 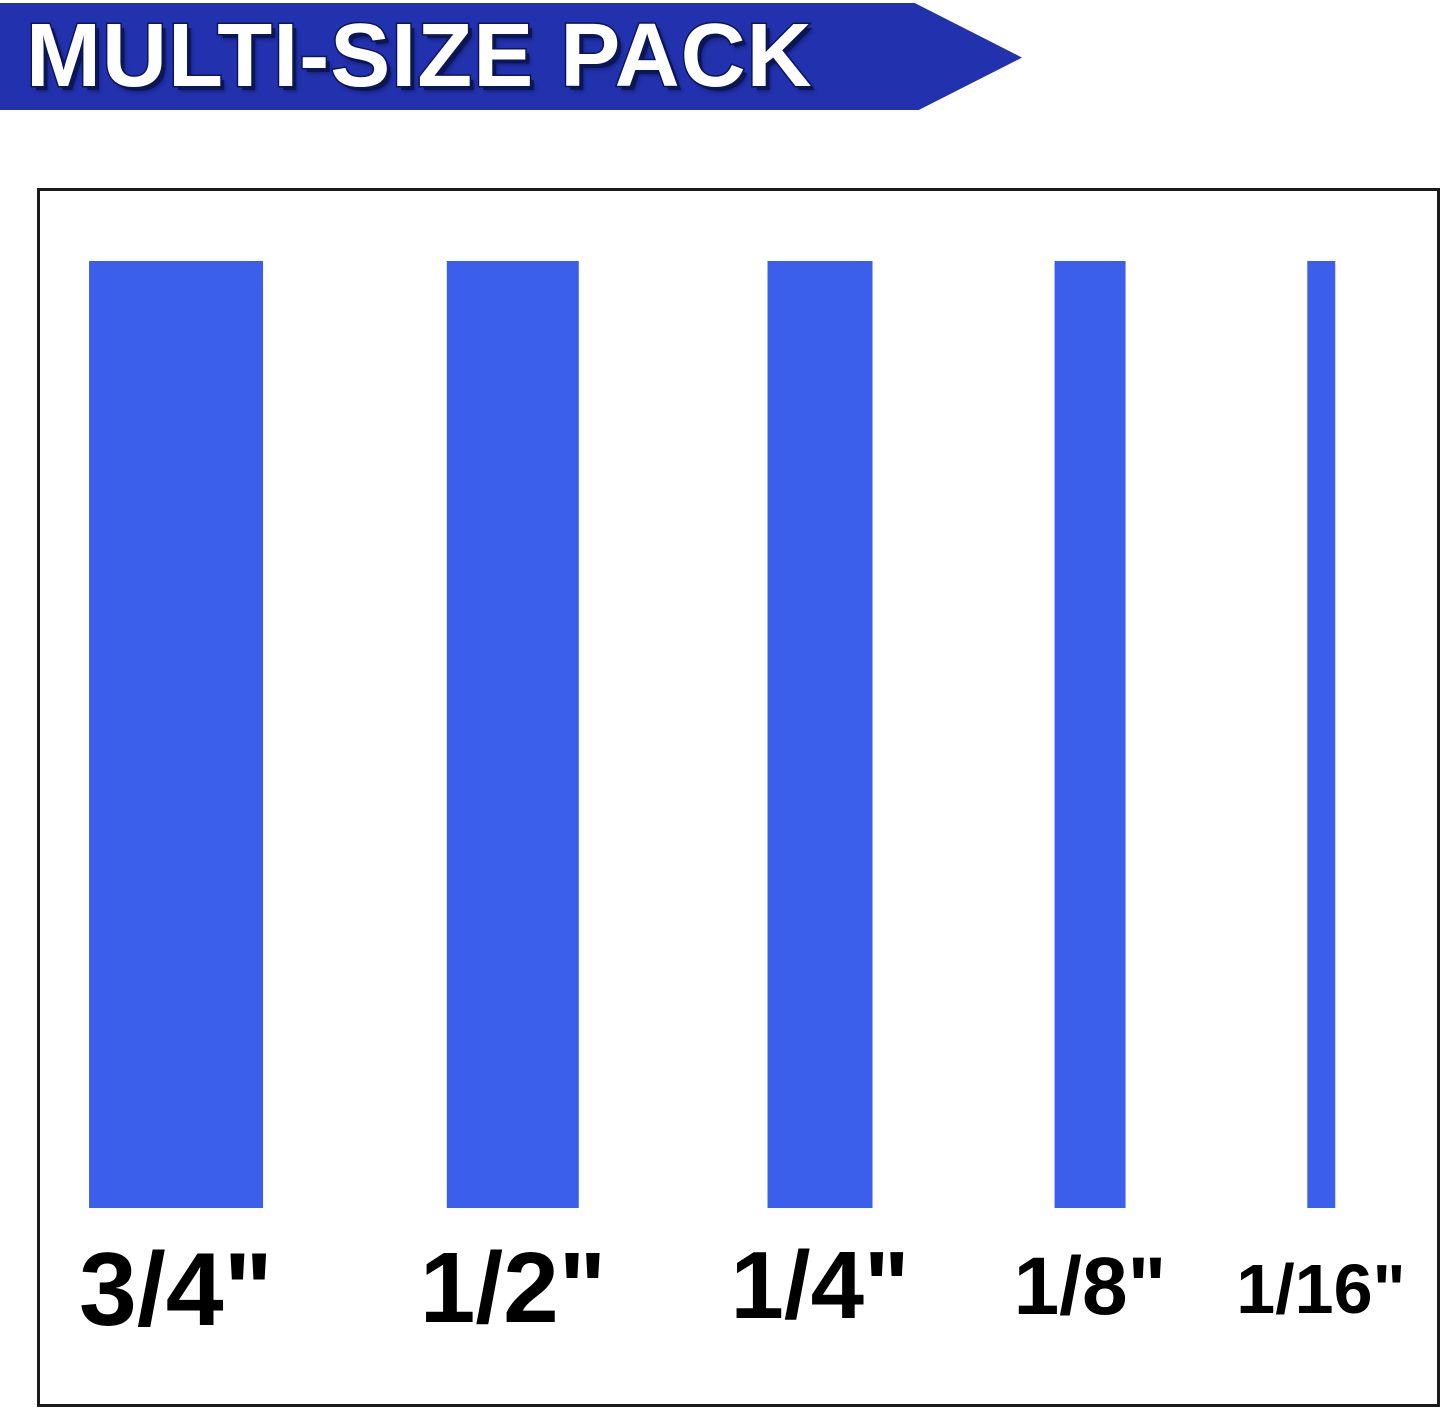 What do you see at coordinates (513, 1288) in the screenshot?
I see `size-label-1-2: 1/2"` at bounding box center [513, 1288].